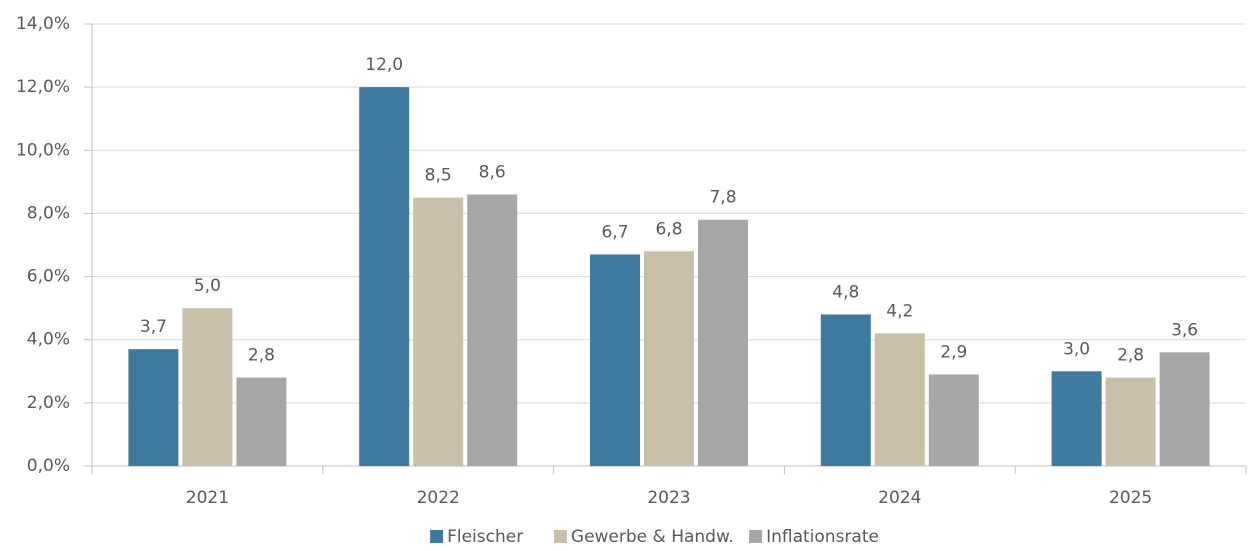 This screenshot has height=551, width=1248. What do you see at coordinates (822, 537) in the screenshot?
I see `legend-label: Inflationsrate` at bounding box center [822, 537].